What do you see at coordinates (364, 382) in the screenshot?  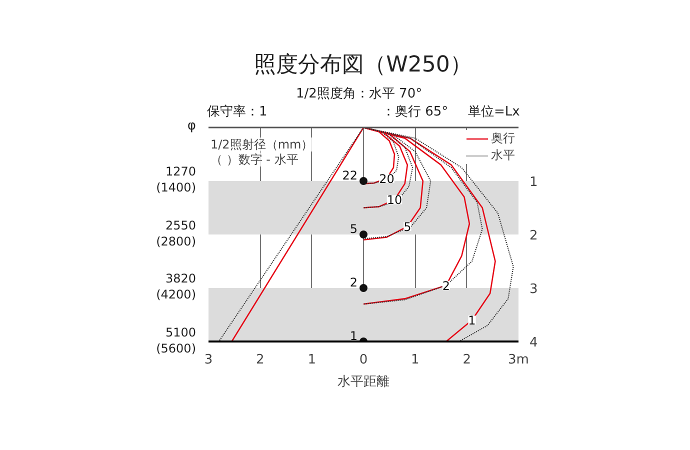 I see `x-axis-title: 水平距離` at bounding box center [364, 382].